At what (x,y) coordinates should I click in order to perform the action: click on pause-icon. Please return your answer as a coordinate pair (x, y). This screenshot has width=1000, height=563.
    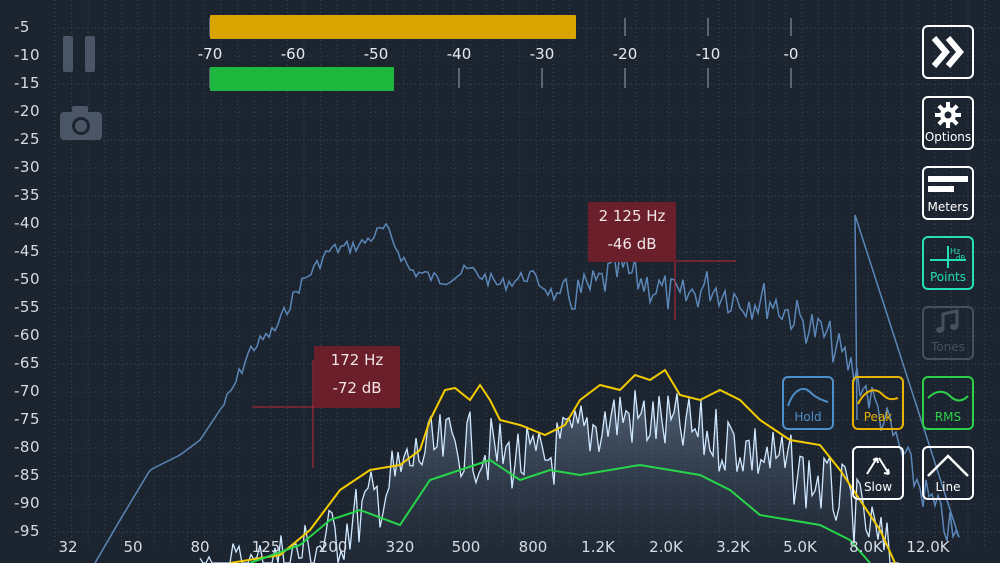
    Looking at the image, I should click on (68, 54).